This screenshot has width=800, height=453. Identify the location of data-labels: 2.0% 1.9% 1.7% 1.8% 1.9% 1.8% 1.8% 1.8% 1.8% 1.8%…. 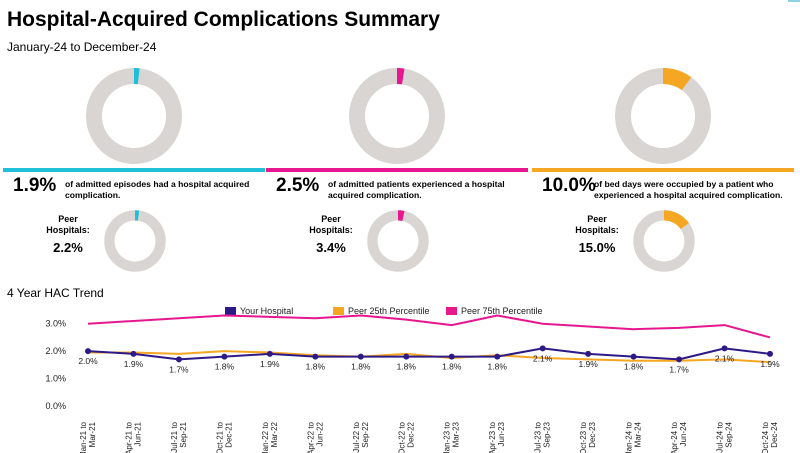
(429, 363).